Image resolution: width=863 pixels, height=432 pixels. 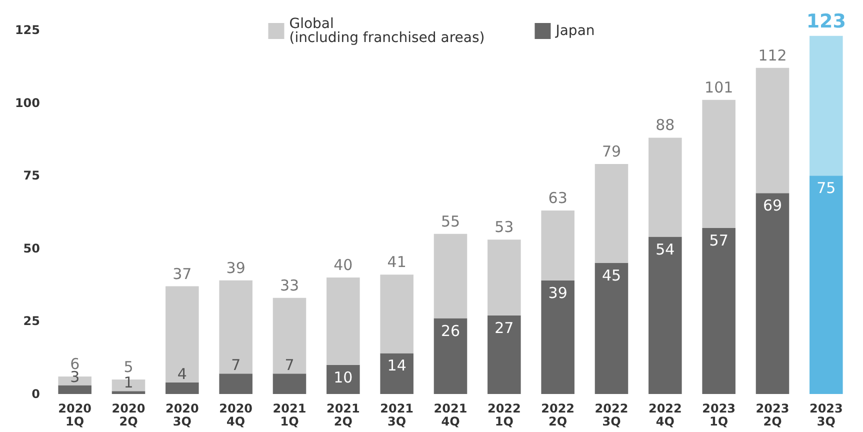 I want to click on x-tick-label: 2022 1Q, so click(x=504, y=415).